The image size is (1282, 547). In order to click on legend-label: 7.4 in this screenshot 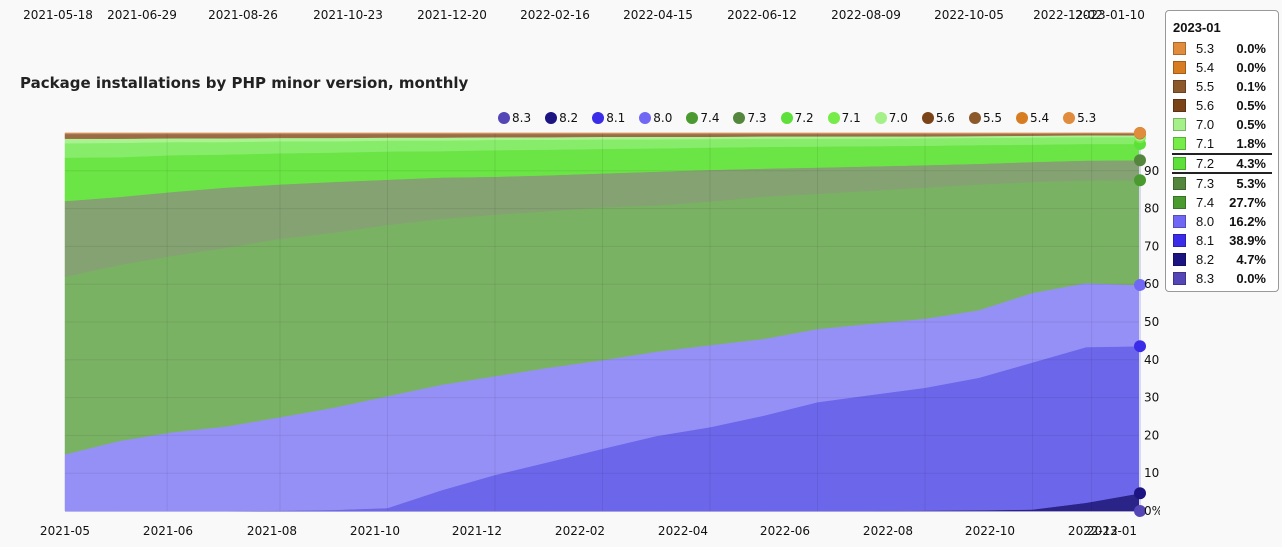, I will do `click(710, 118)`.